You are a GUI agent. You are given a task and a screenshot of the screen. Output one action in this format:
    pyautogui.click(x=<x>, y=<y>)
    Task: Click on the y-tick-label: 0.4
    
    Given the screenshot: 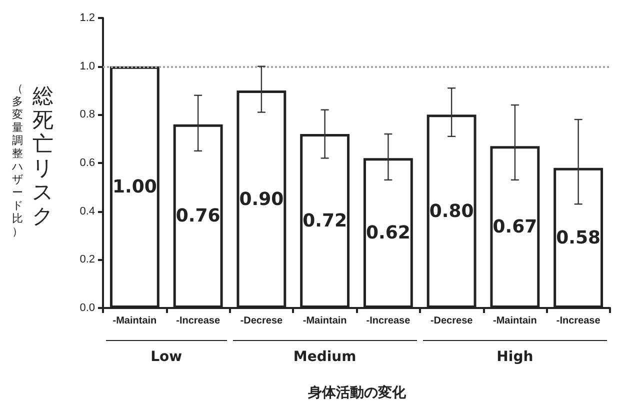 What is the action you would take?
    pyautogui.click(x=87, y=211)
    